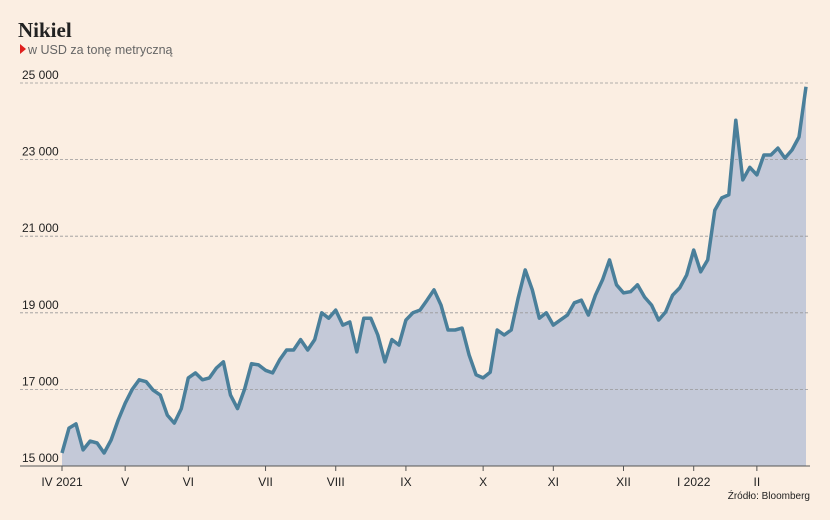  I want to click on x-tick-label: X, so click(483, 482).